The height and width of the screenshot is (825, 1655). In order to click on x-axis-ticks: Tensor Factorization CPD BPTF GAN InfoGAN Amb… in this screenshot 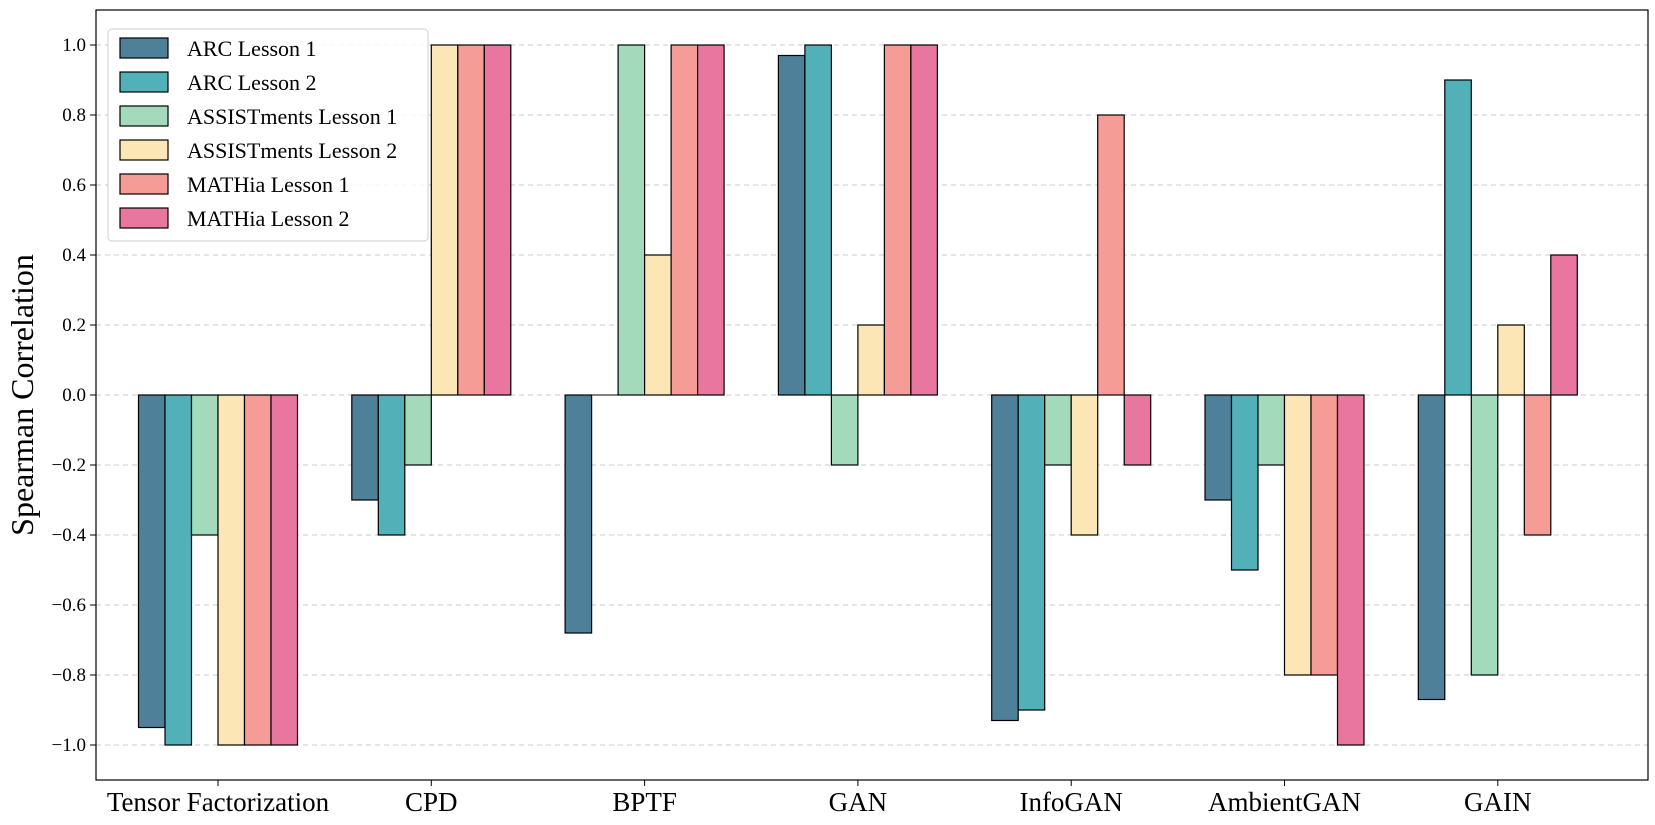, I will do `click(819, 798)`.